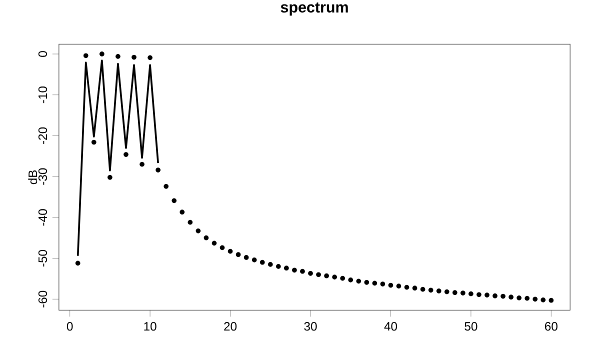 This screenshot has height=348, width=600. I want to click on chart-title: spectrum, so click(314, 9).